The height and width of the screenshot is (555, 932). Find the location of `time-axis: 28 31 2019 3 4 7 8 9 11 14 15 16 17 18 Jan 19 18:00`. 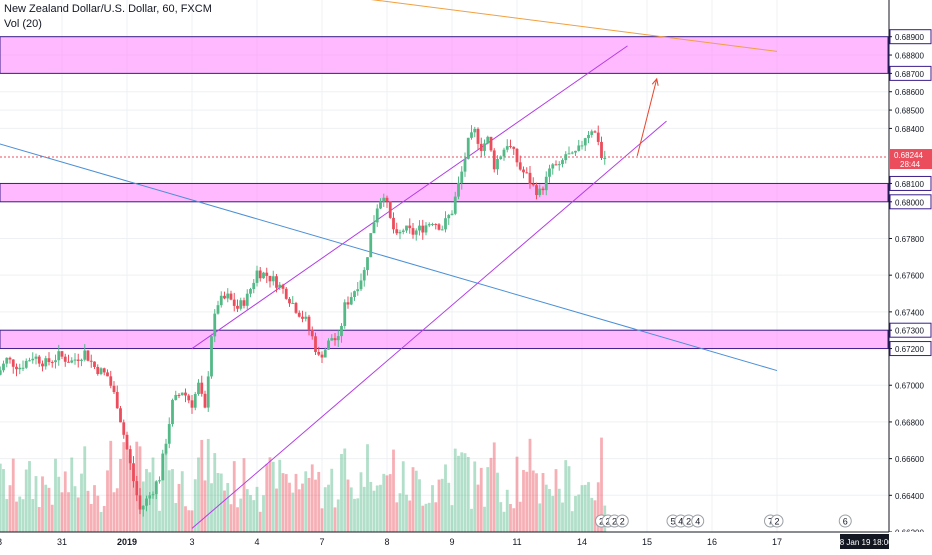

time-axis: 28 31 2019 3 4 7 8 9 11 14 15 16 17 18 Jan 19 18:00 is located at coordinates (466, 540).